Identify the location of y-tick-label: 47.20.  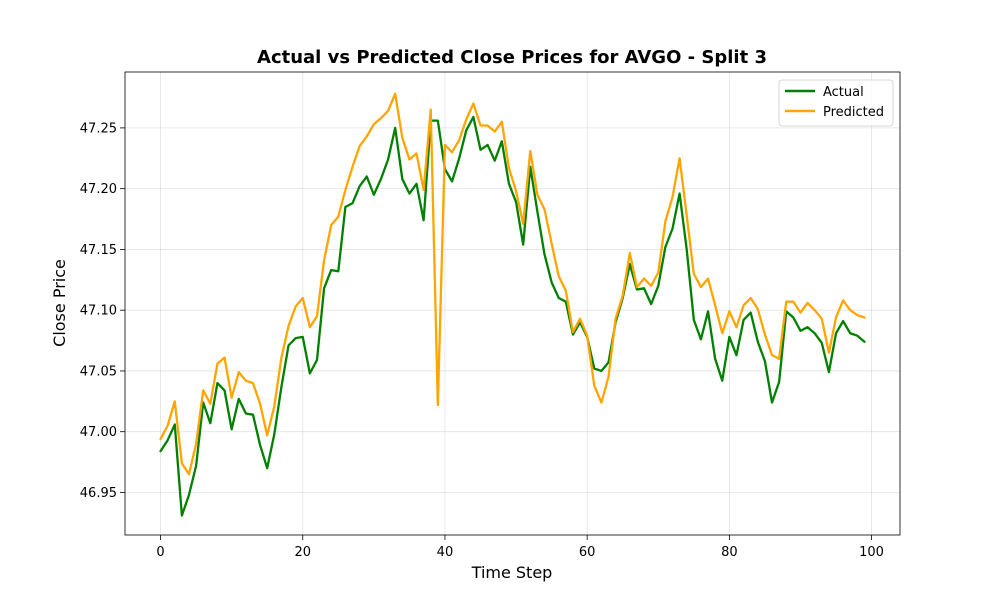
(98, 189).